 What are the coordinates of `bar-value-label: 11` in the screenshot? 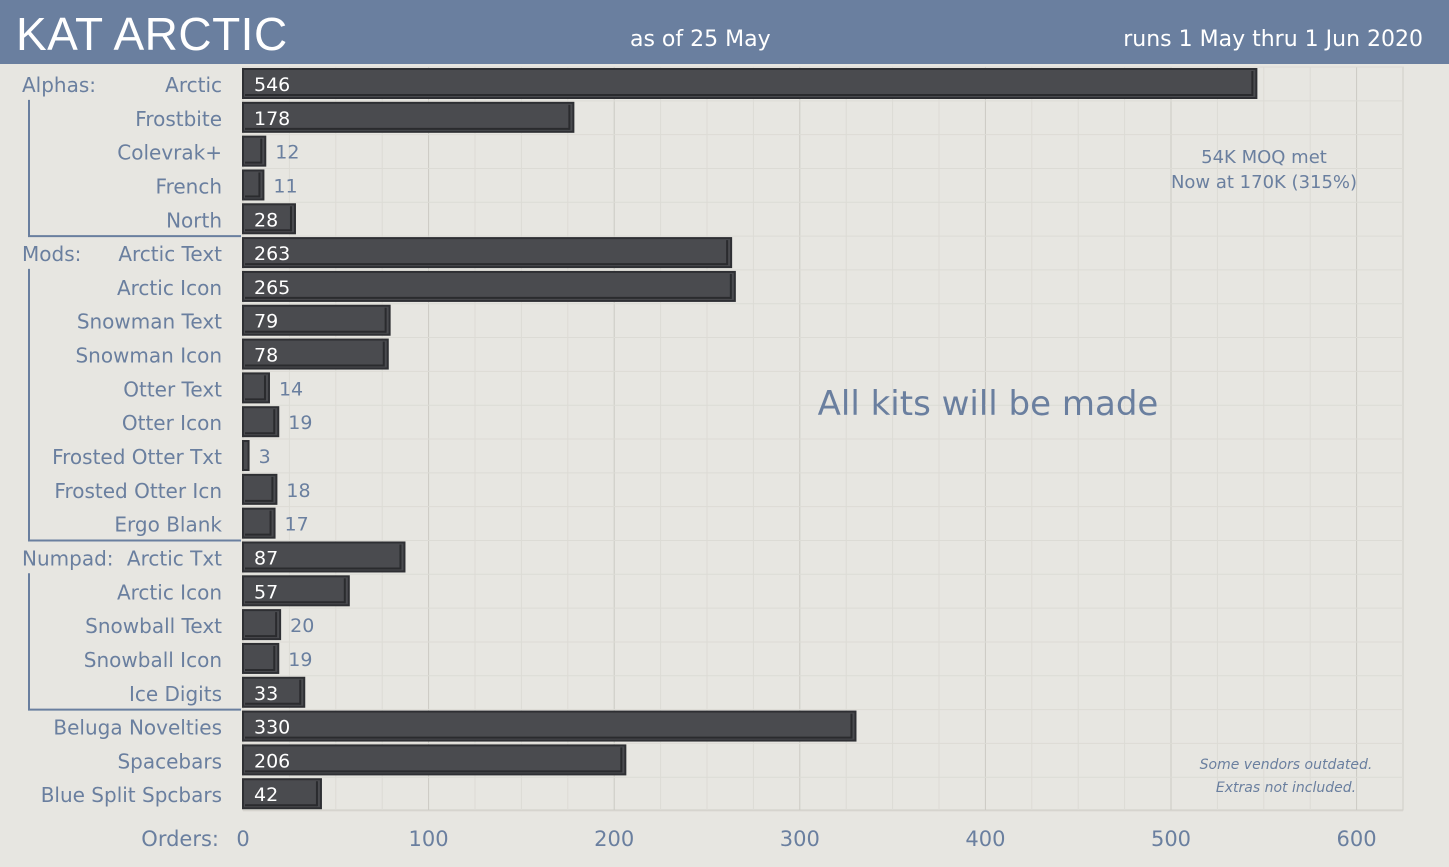 It's located at (285, 186).